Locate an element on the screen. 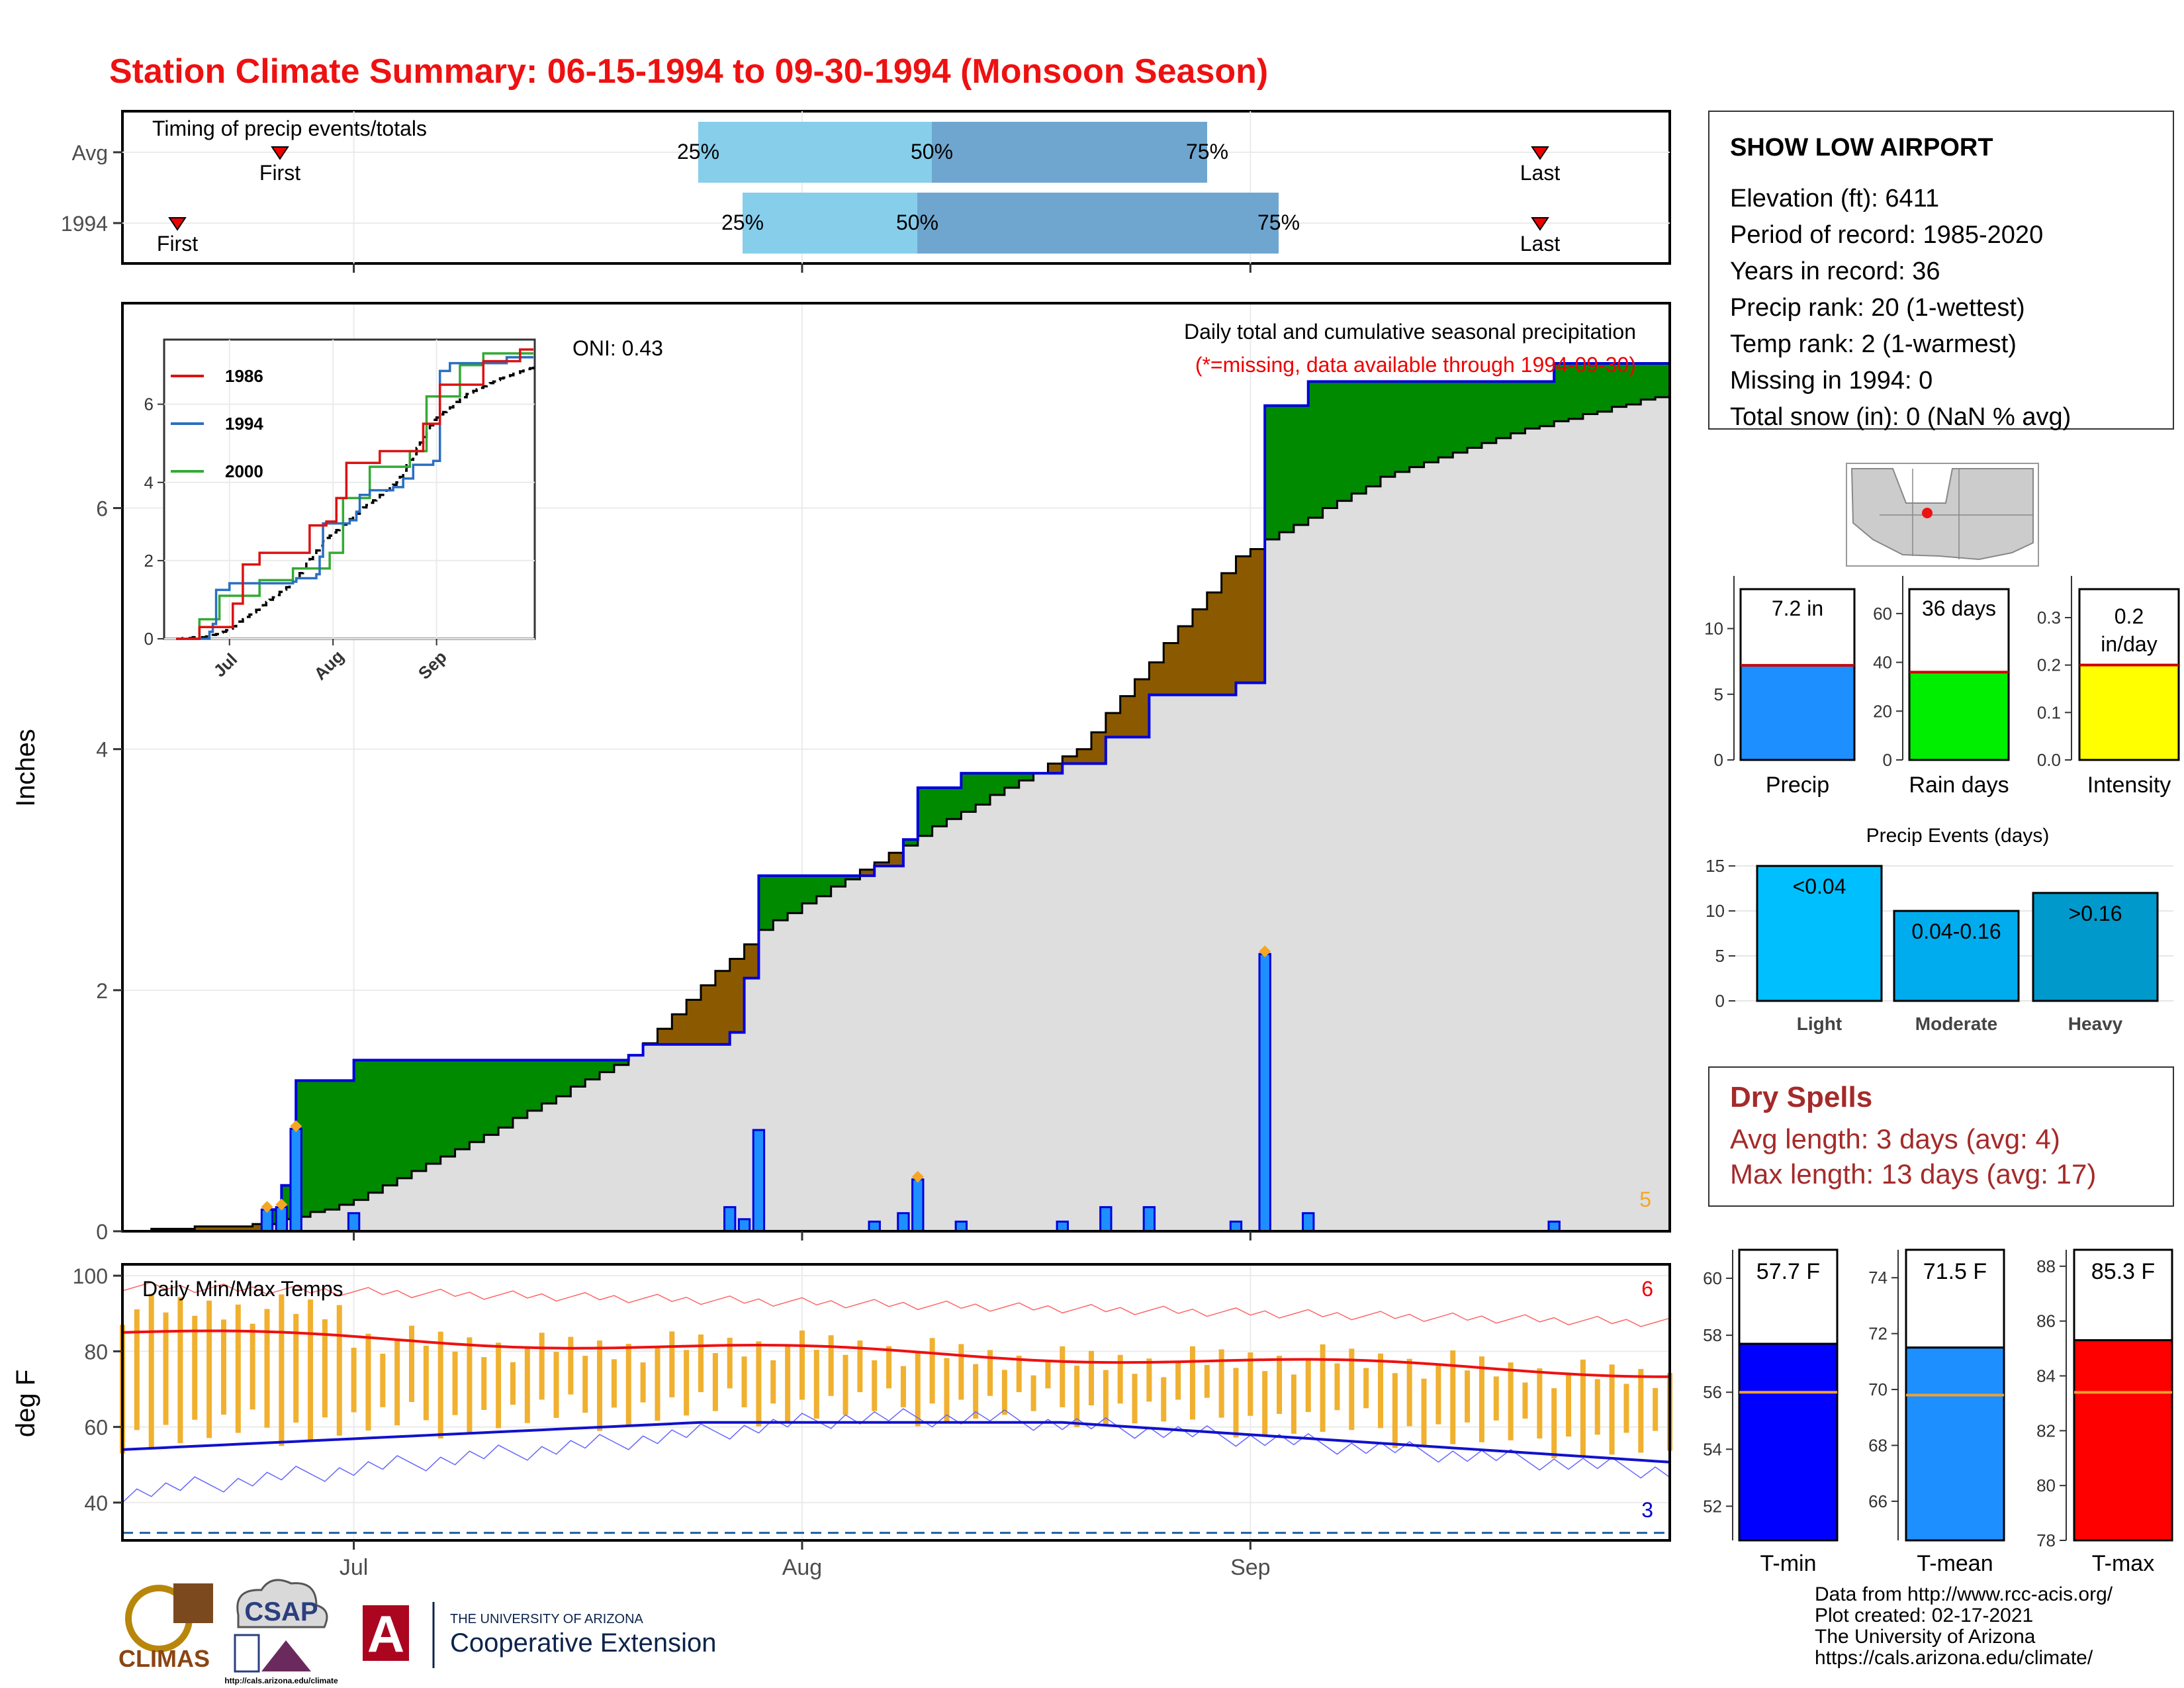  station-name: SHOW LOW AIRPORT is located at coordinates (1861, 148).